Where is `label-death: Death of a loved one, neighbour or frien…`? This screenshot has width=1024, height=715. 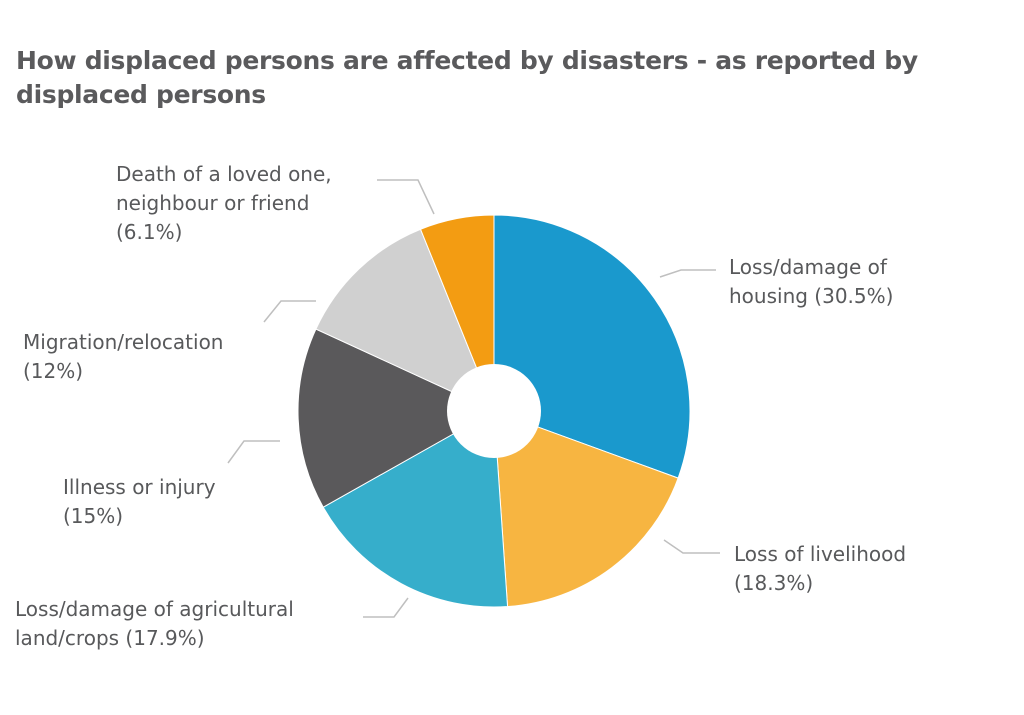
label-death: Death of a loved one, neighbour or frien… is located at coordinates (224, 203).